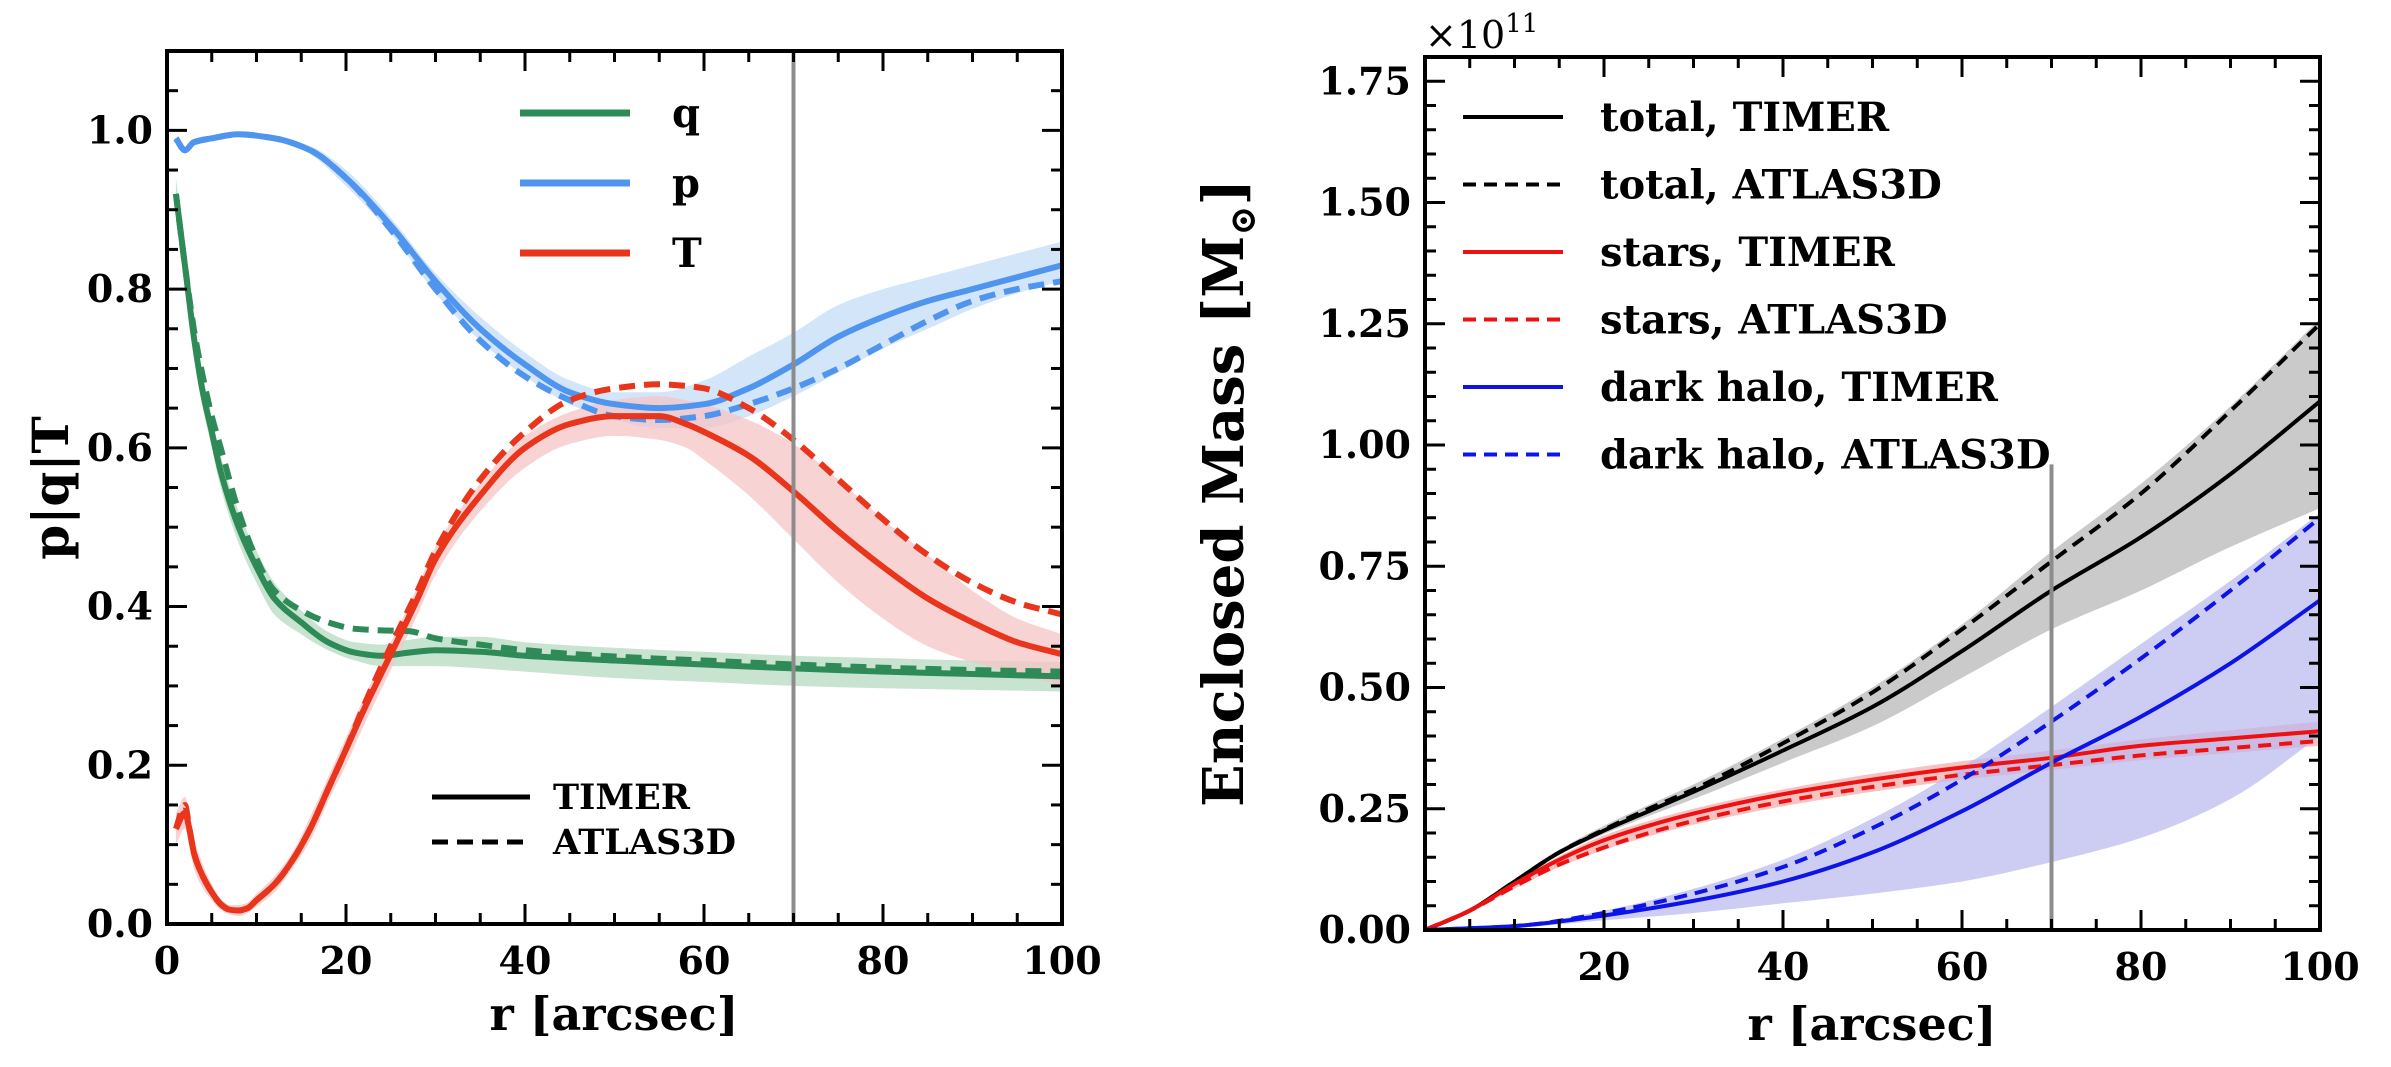  What do you see at coordinates (1364, 929) in the screenshot?
I see `y-tick-label: 0.00` at bounding box center [1364, 929].